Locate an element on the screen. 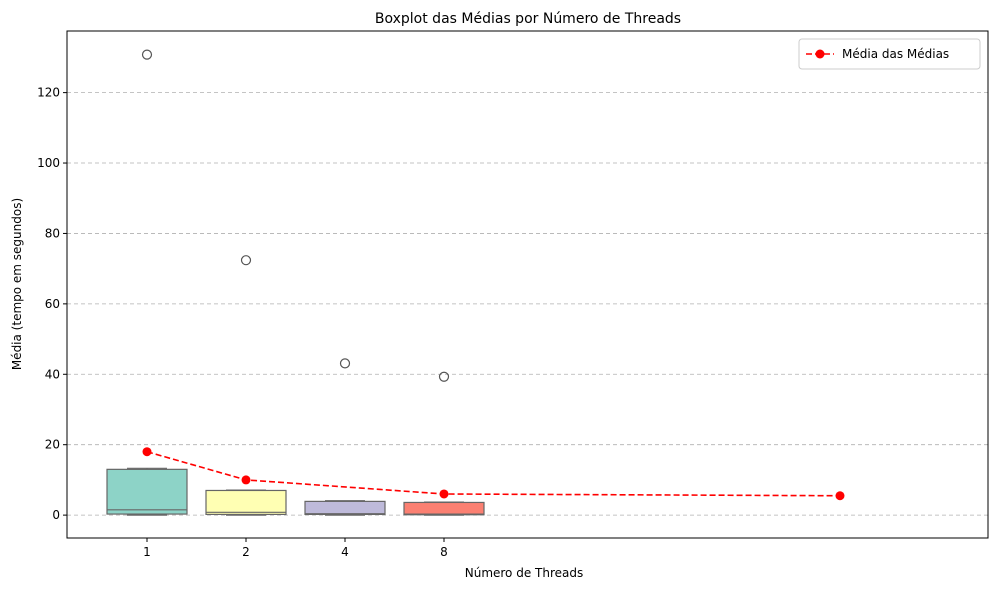 The width and height of the screenshot is (990, 590). y-tick-label: 40 is located at coordinates (52, 374).